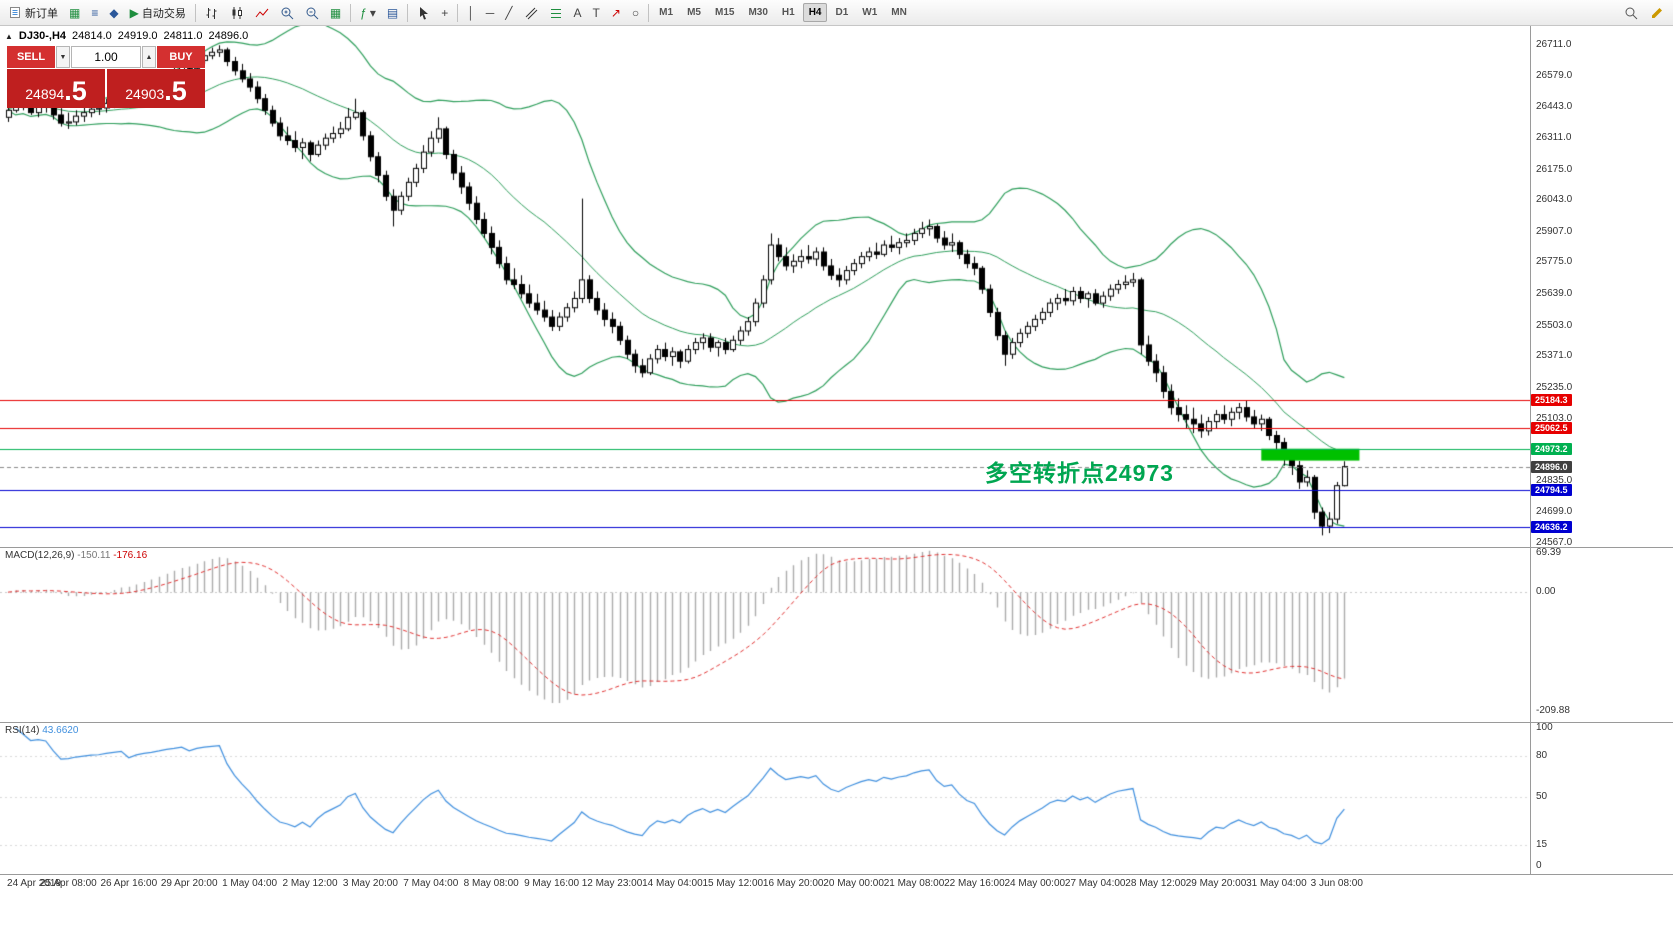  I want to click on hline-price-label: 25062.5, so click(1551, 427).